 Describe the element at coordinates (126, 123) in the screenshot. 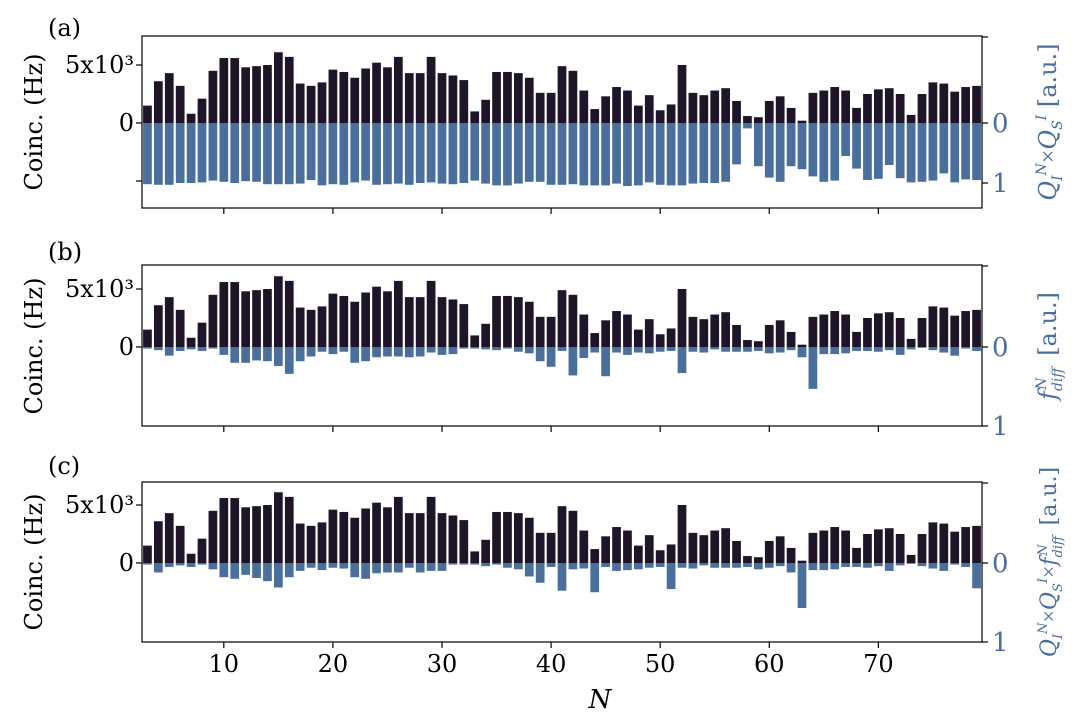

I see `left-tick-label-a-0: 0` at that location.